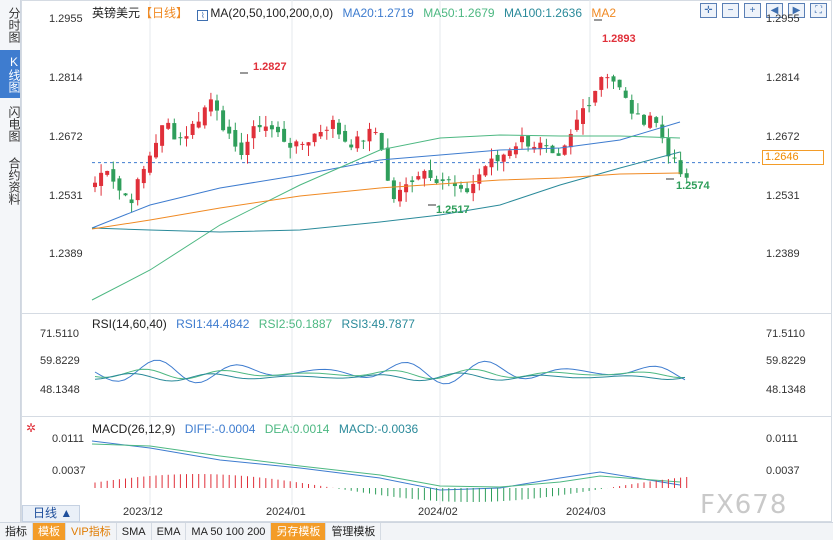 The image size is (833, 540). Describe the element at coordinates (66, 196) in the screenshot. I see `y-tick-left: 1.2531` at that location.